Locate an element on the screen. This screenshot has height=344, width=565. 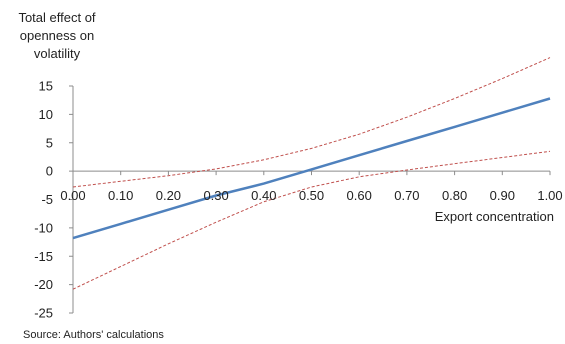
y-tick-labels: -25 -20 -15 -10 -5 0 5 10 15 is located at coordinates (43, 200).